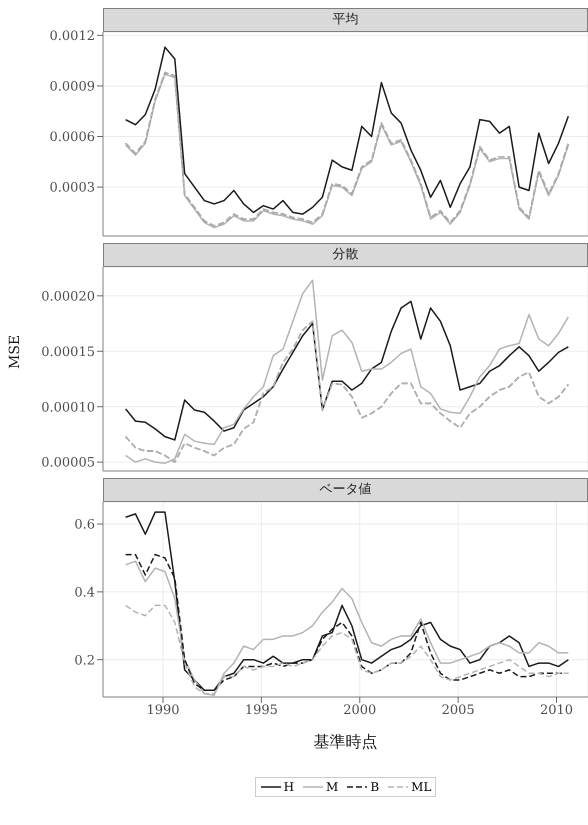 The height and width of the screenshot is (825, 588). What do you see at coordinates (289, 787) in the screenshot?
I see `legend-label: H` at bounding box center [289, 787].